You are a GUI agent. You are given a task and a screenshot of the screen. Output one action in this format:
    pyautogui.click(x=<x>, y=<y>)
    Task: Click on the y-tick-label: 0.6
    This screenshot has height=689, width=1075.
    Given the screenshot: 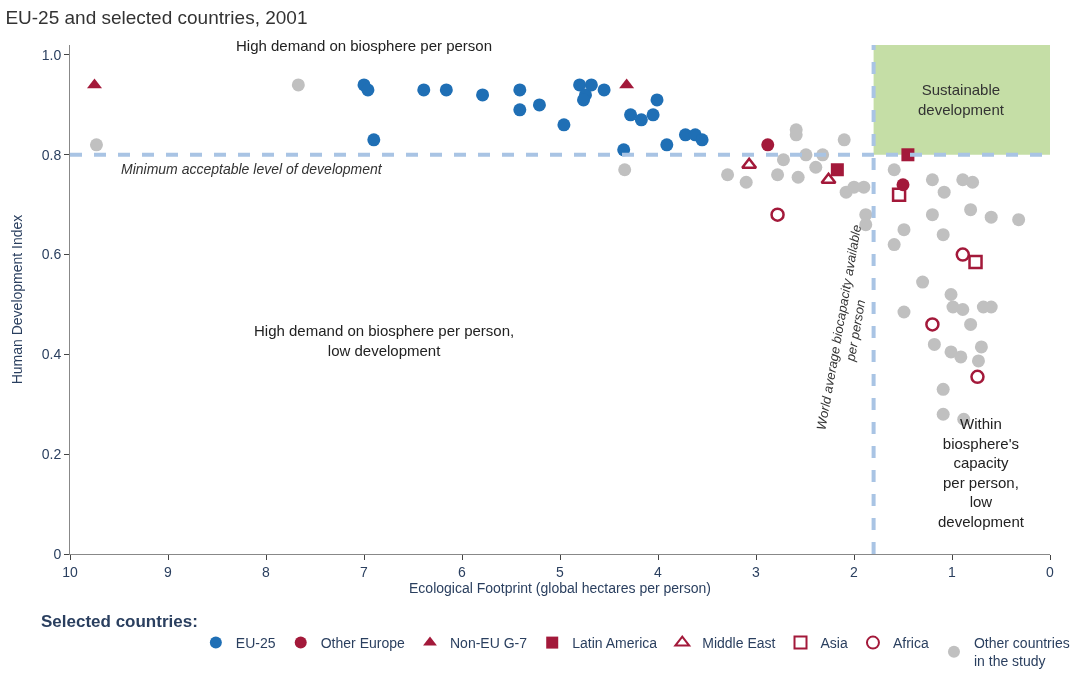 What is the action you would take?
    pyautogui.click(x=51, y=254)
    